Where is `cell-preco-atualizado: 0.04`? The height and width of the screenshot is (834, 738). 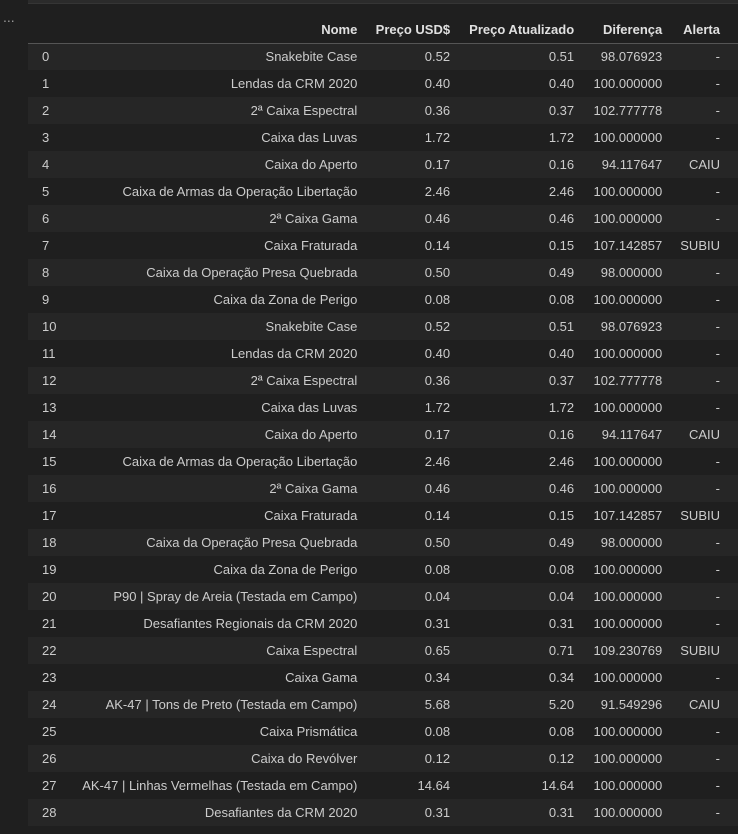 cell-preco-atualizado: 0.04 is located at coordinates (561, 596).